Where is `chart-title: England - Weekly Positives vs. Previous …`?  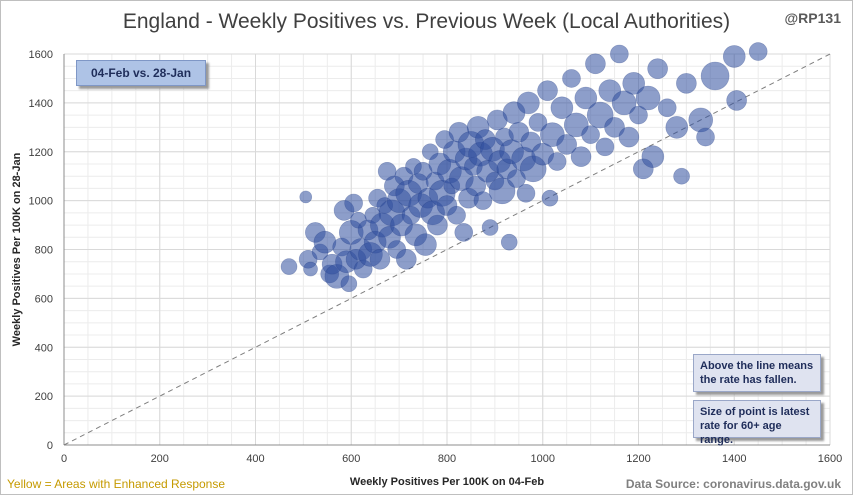 chart-title: England - Weekly Positives vs. Previous … is located at coordinates (426, 21).